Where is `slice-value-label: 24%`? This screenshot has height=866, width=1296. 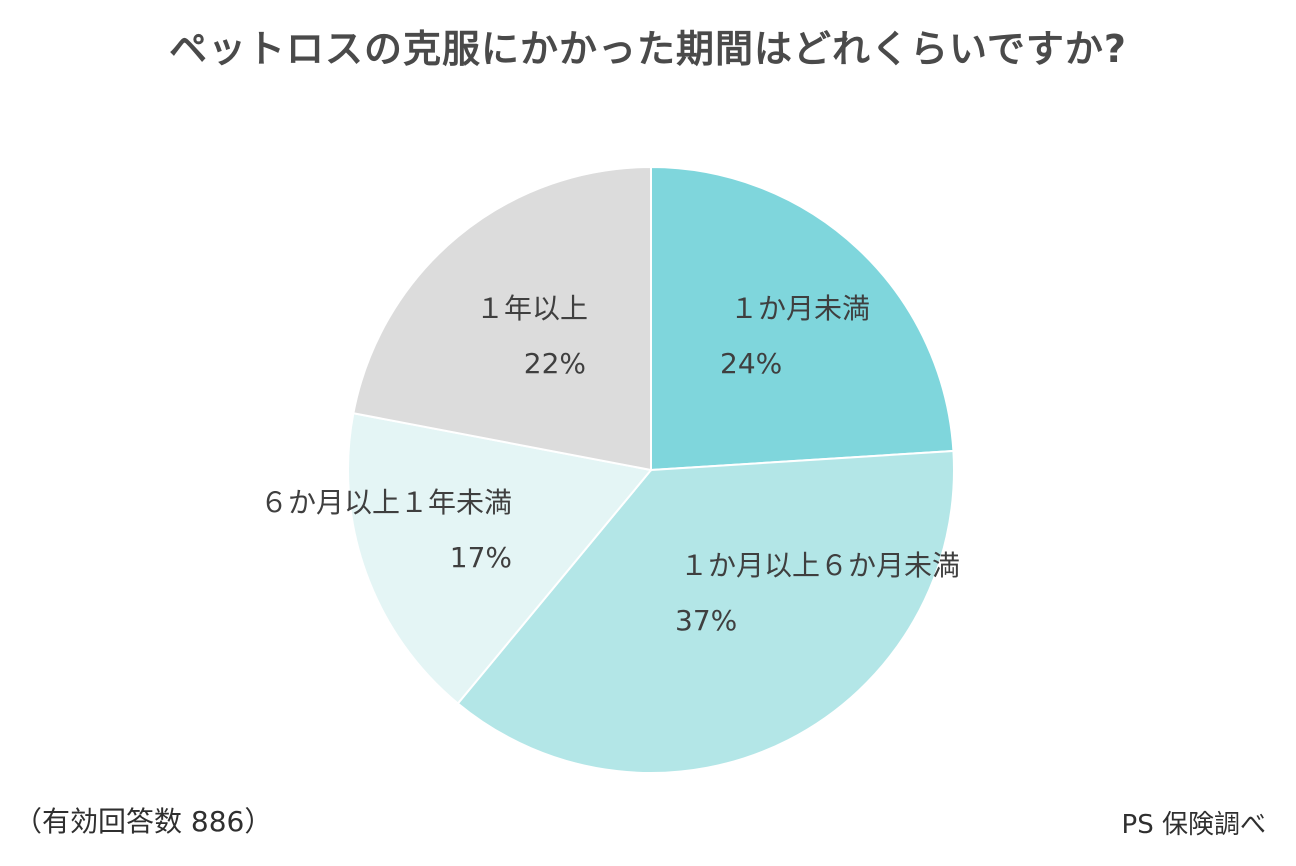 slice-value-label: 24% is located at coordinates (751, 363).